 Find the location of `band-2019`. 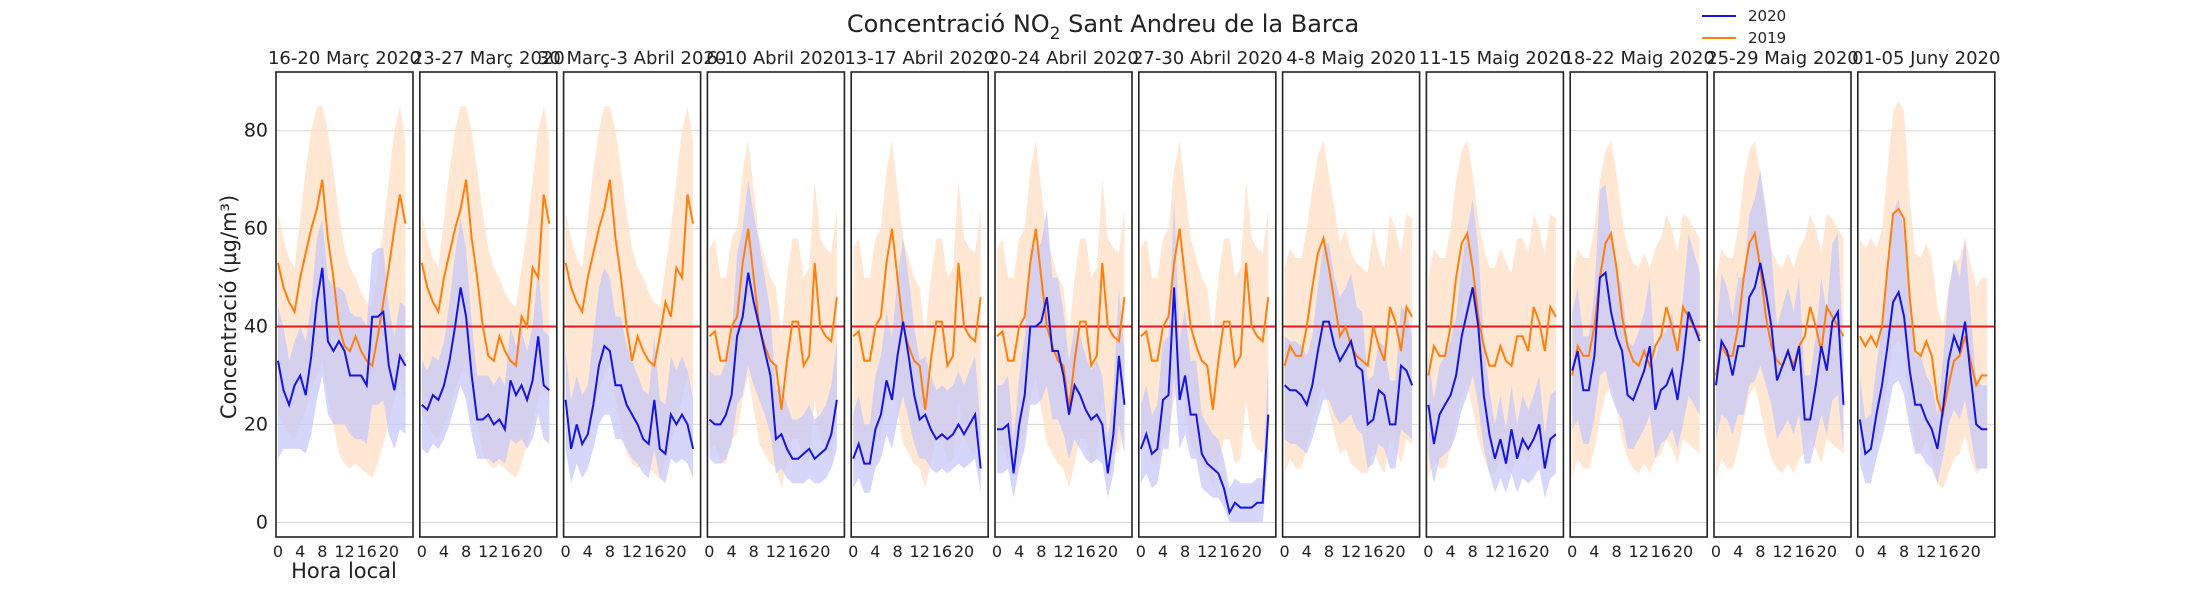

band-2019 is located at coordinates (773, 314).